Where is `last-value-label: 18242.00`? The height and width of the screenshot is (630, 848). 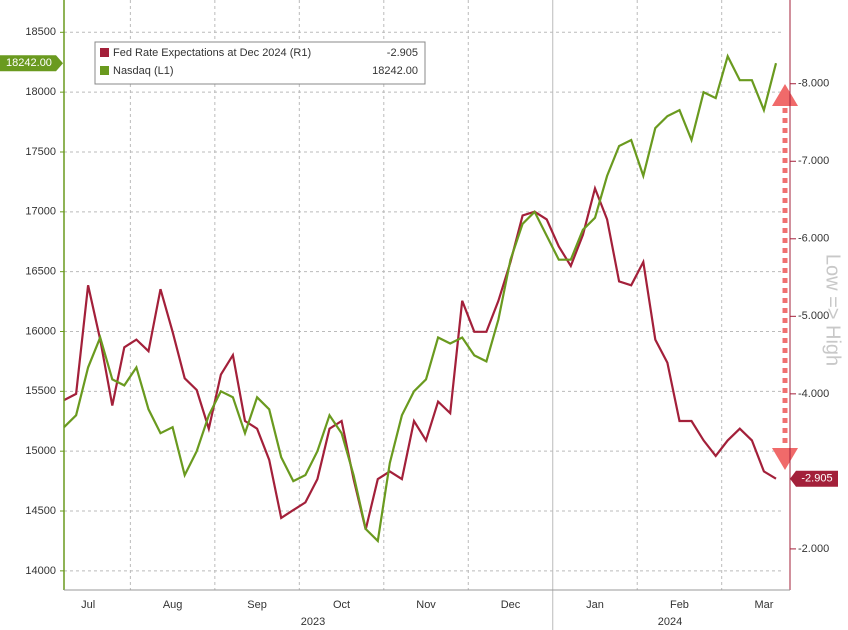
last-value-label: 18242.00 is located at coordinates (29, 63).